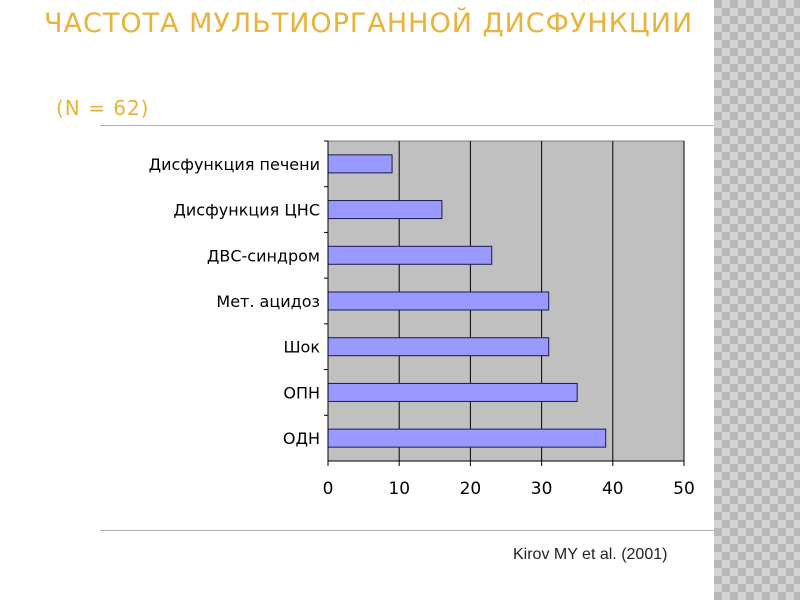 This screenshot has width=800, height=600. I want to click on x-tick-label: 10, so click(399, 489).